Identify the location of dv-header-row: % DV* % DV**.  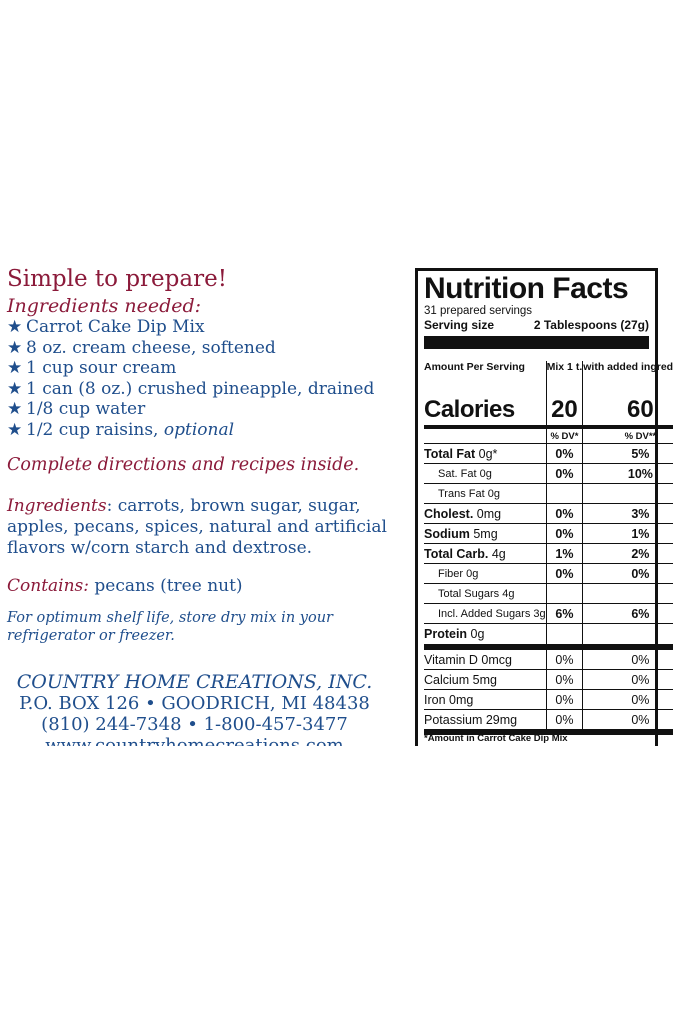
(548, 435).